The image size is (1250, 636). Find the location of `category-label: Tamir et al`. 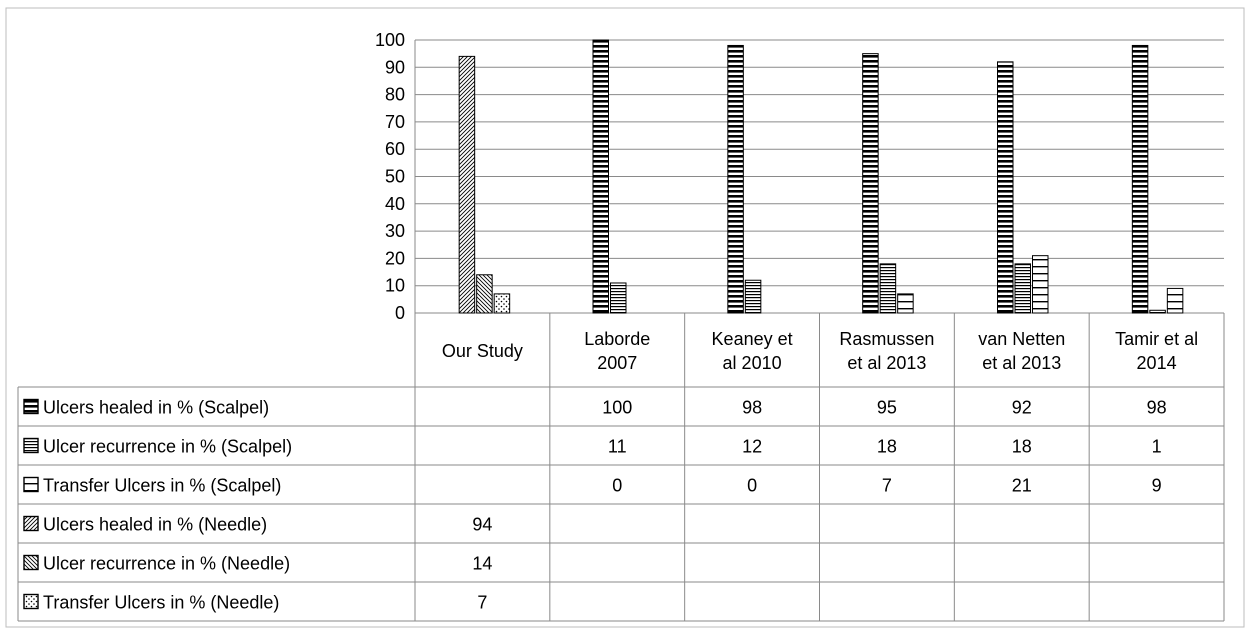

category-label: Tamir et al is located at coordinates (1156, 339).